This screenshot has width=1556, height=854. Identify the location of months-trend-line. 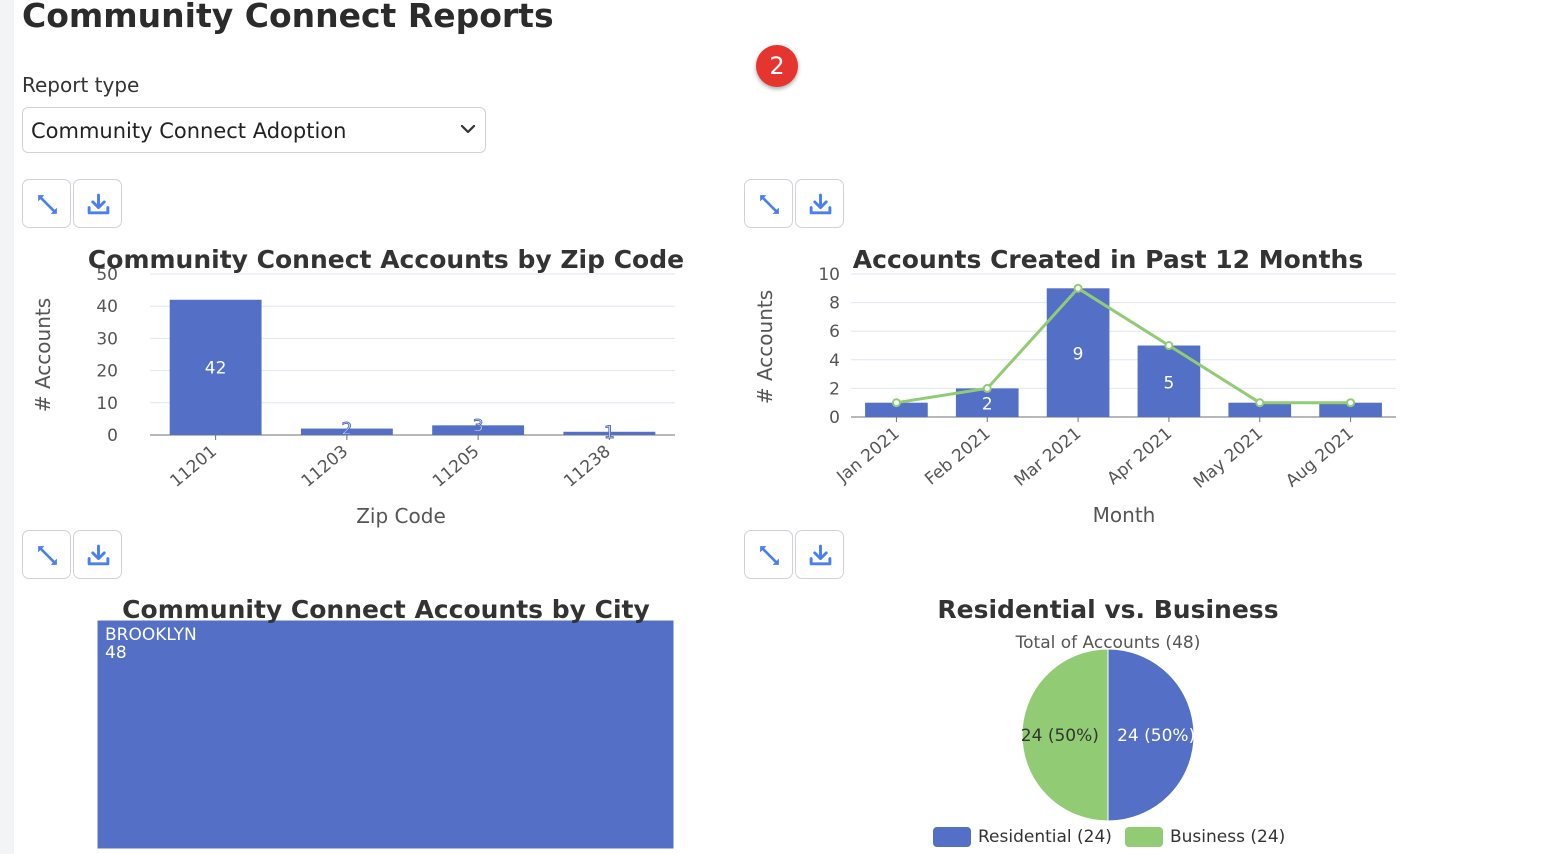
(1123, 345).